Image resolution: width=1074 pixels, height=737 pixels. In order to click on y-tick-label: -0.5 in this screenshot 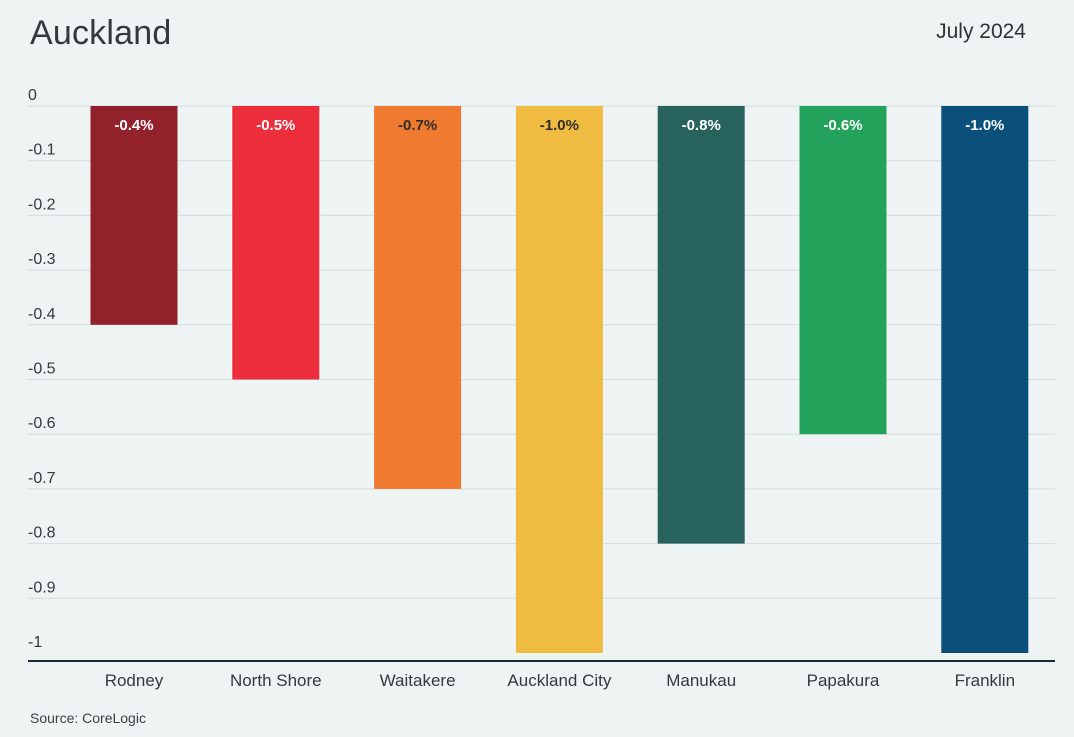, I will do `click(42, 369)`.